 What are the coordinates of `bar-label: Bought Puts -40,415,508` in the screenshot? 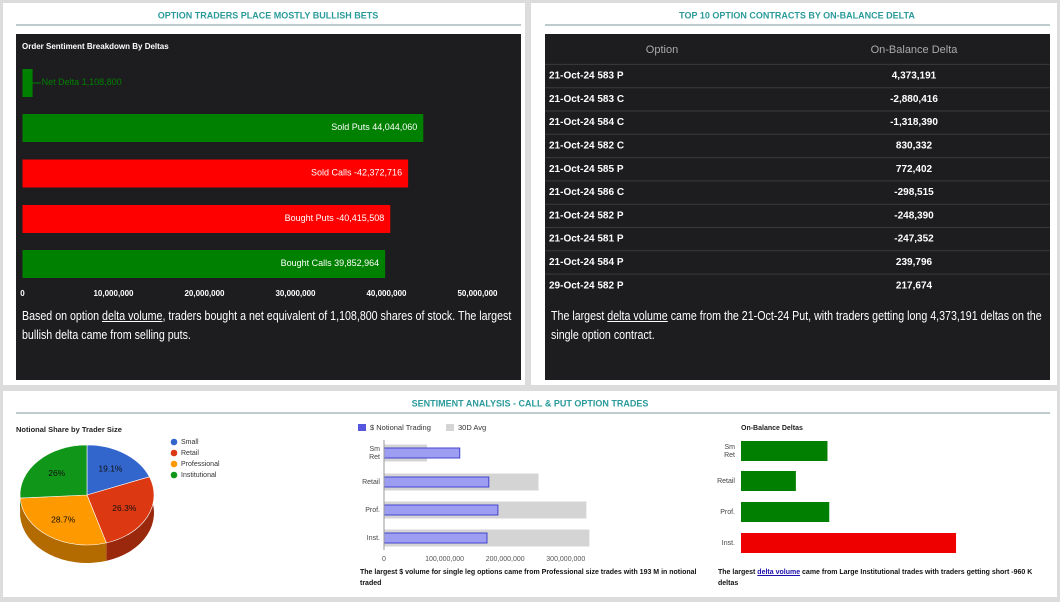 It's located at (335, 218).